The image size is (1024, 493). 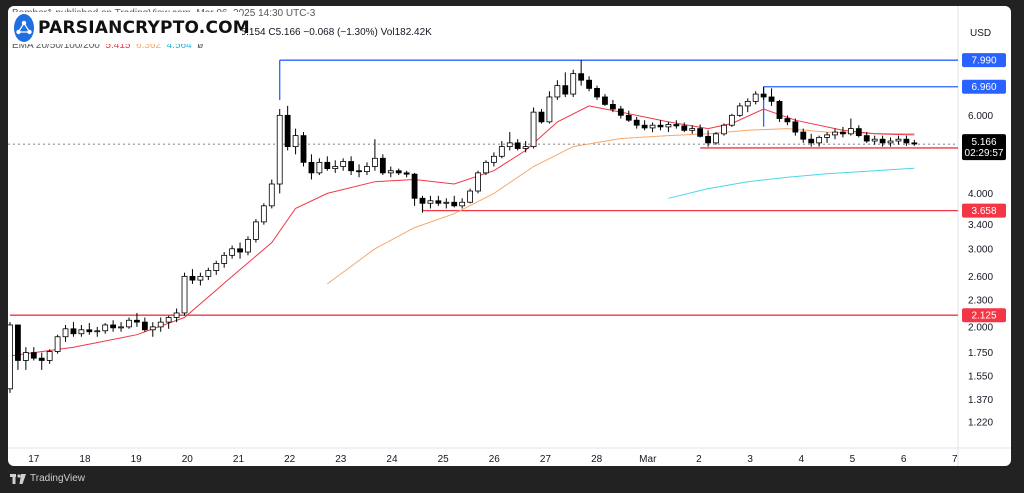 What do you see at coordinates (85, 459) in the screenshot?
I see `x-tick-label: 18` at bounding box center [85, 459].